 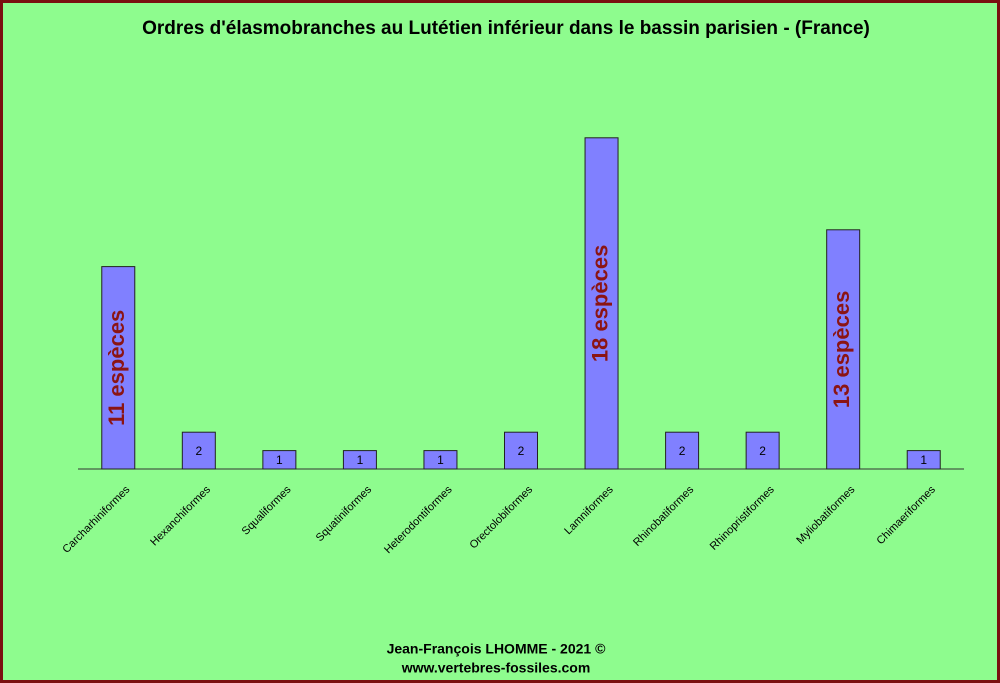 I want to click on value-label: 18 espèces, so click(x=599, y=303).